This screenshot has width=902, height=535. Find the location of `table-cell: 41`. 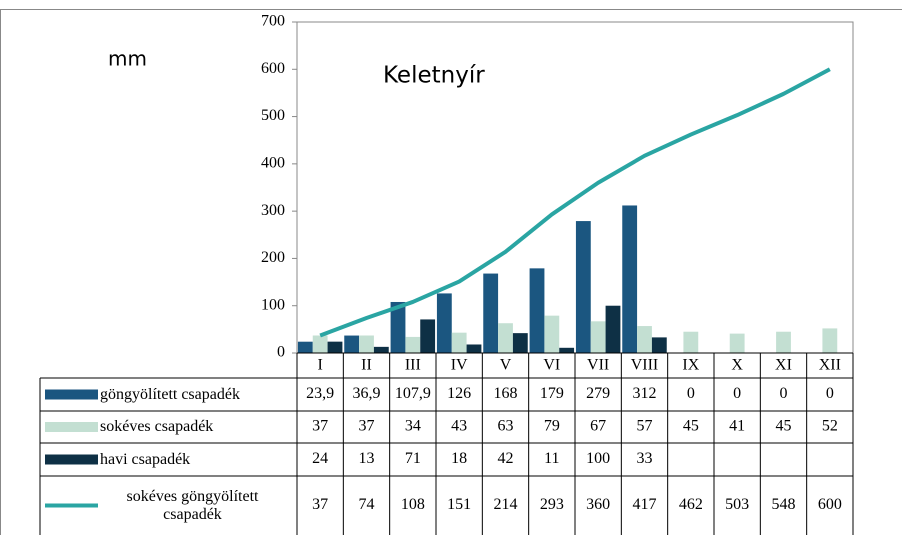

table-cell: 41 is located at coordinates (737, 426).